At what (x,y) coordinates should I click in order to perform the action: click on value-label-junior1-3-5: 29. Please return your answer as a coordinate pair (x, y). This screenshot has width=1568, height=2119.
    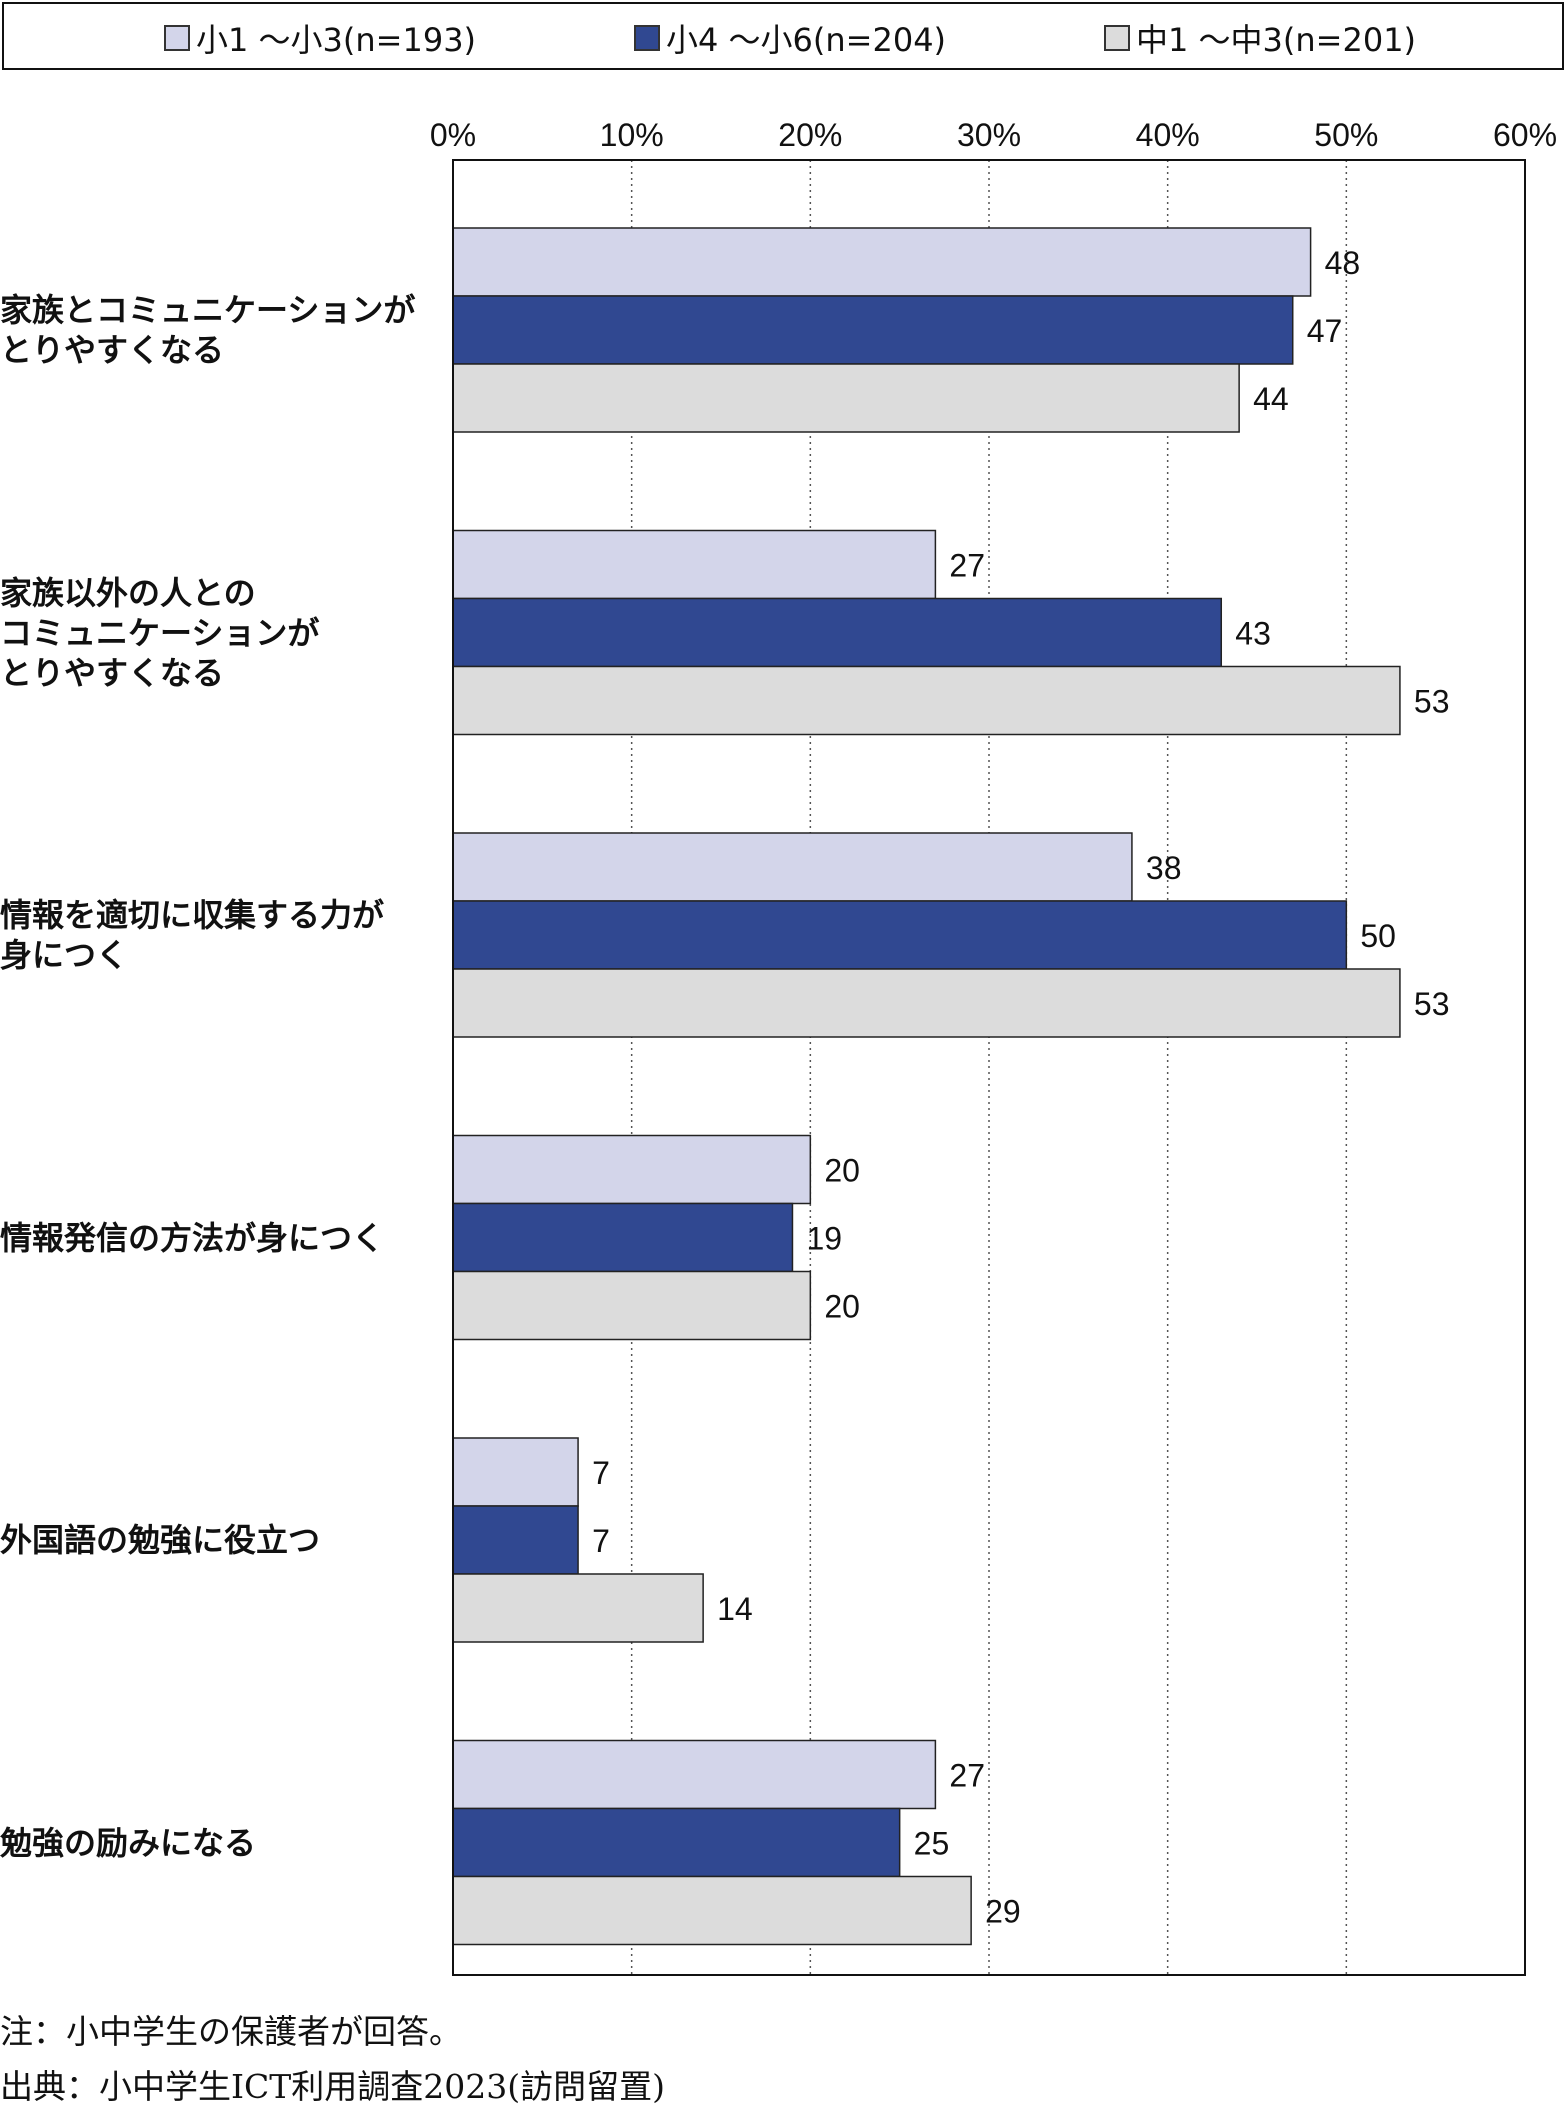
    Looking at the image, I should click on (1003, 1912).